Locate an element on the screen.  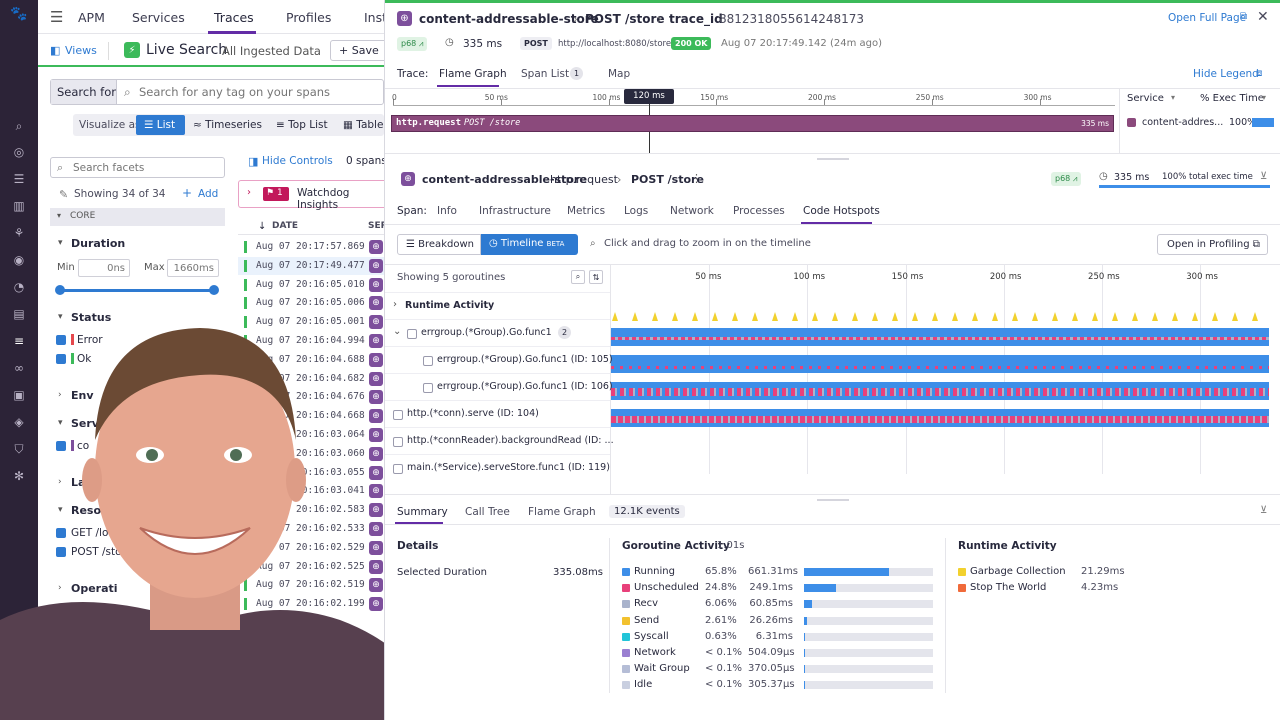
service-checkbox is located at coordinates (61, 446).